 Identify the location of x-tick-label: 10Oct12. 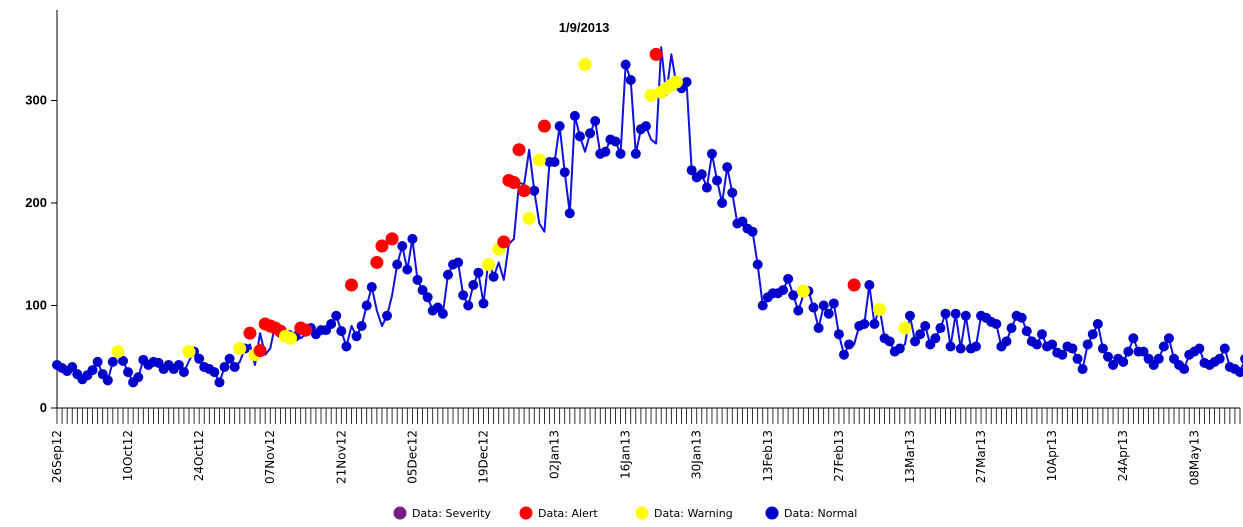
(128, 455).